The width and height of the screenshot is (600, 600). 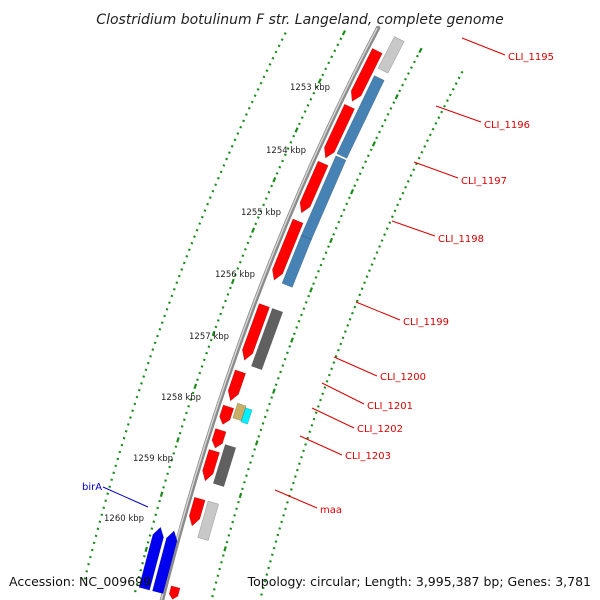 I want to click on gene-label-CLI_1195: CLI_1195, so click(x=531, y=57).